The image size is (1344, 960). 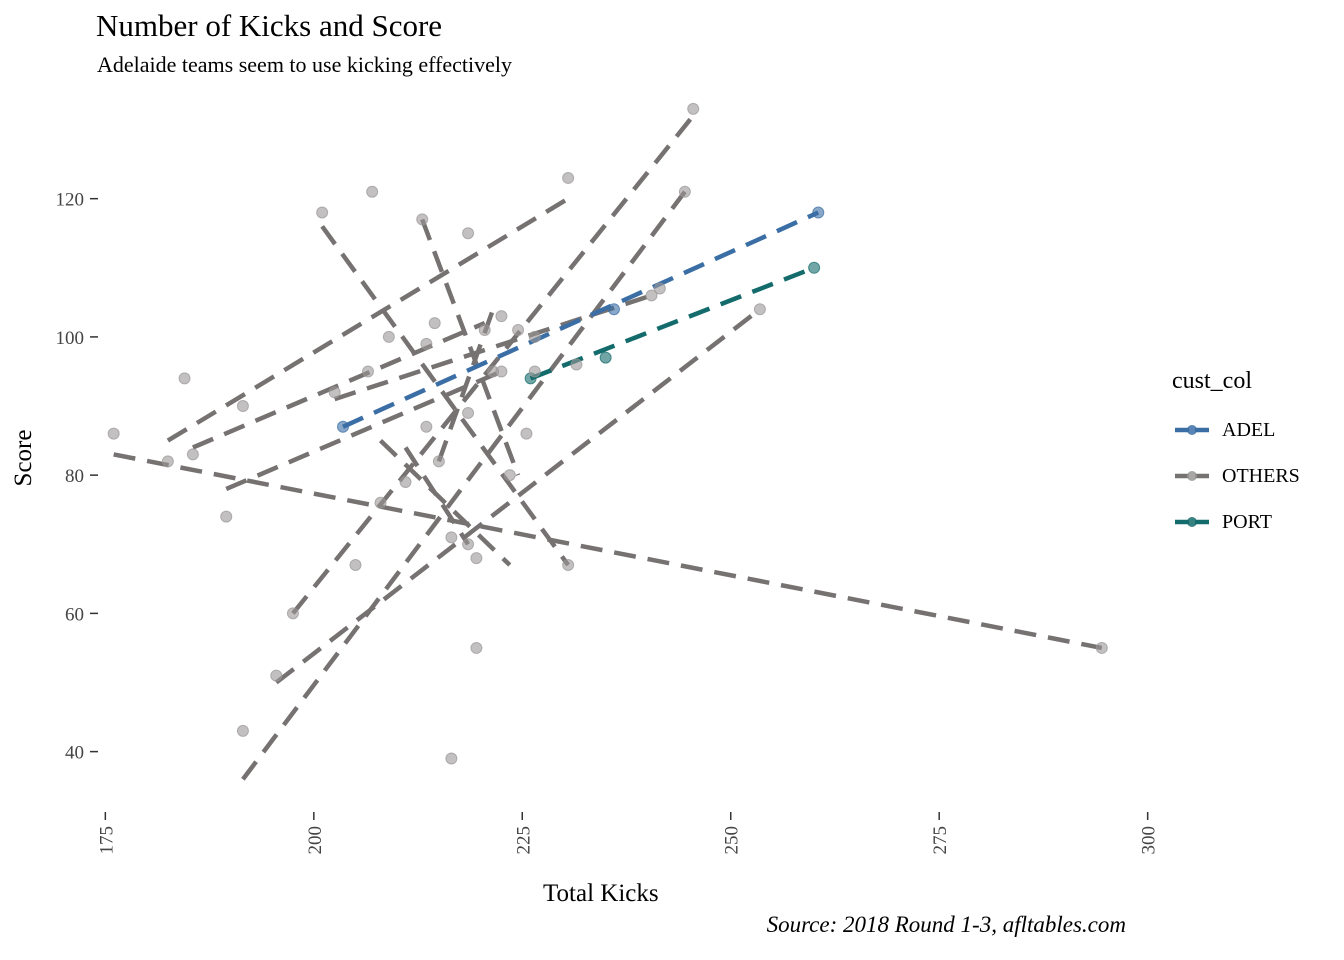 What do you see at coordinates (601, 893) in the screenshot?
I see `x-axis-label: Total Kicks` at bounding box center [601, 893].